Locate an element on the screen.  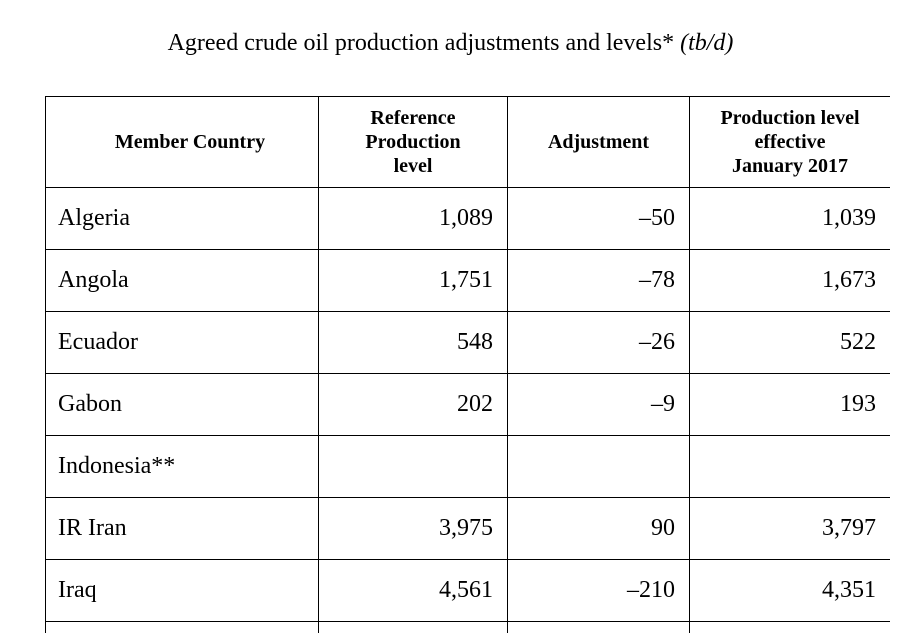
adjustment-cell: –78 is located at coordinates (598, 280).